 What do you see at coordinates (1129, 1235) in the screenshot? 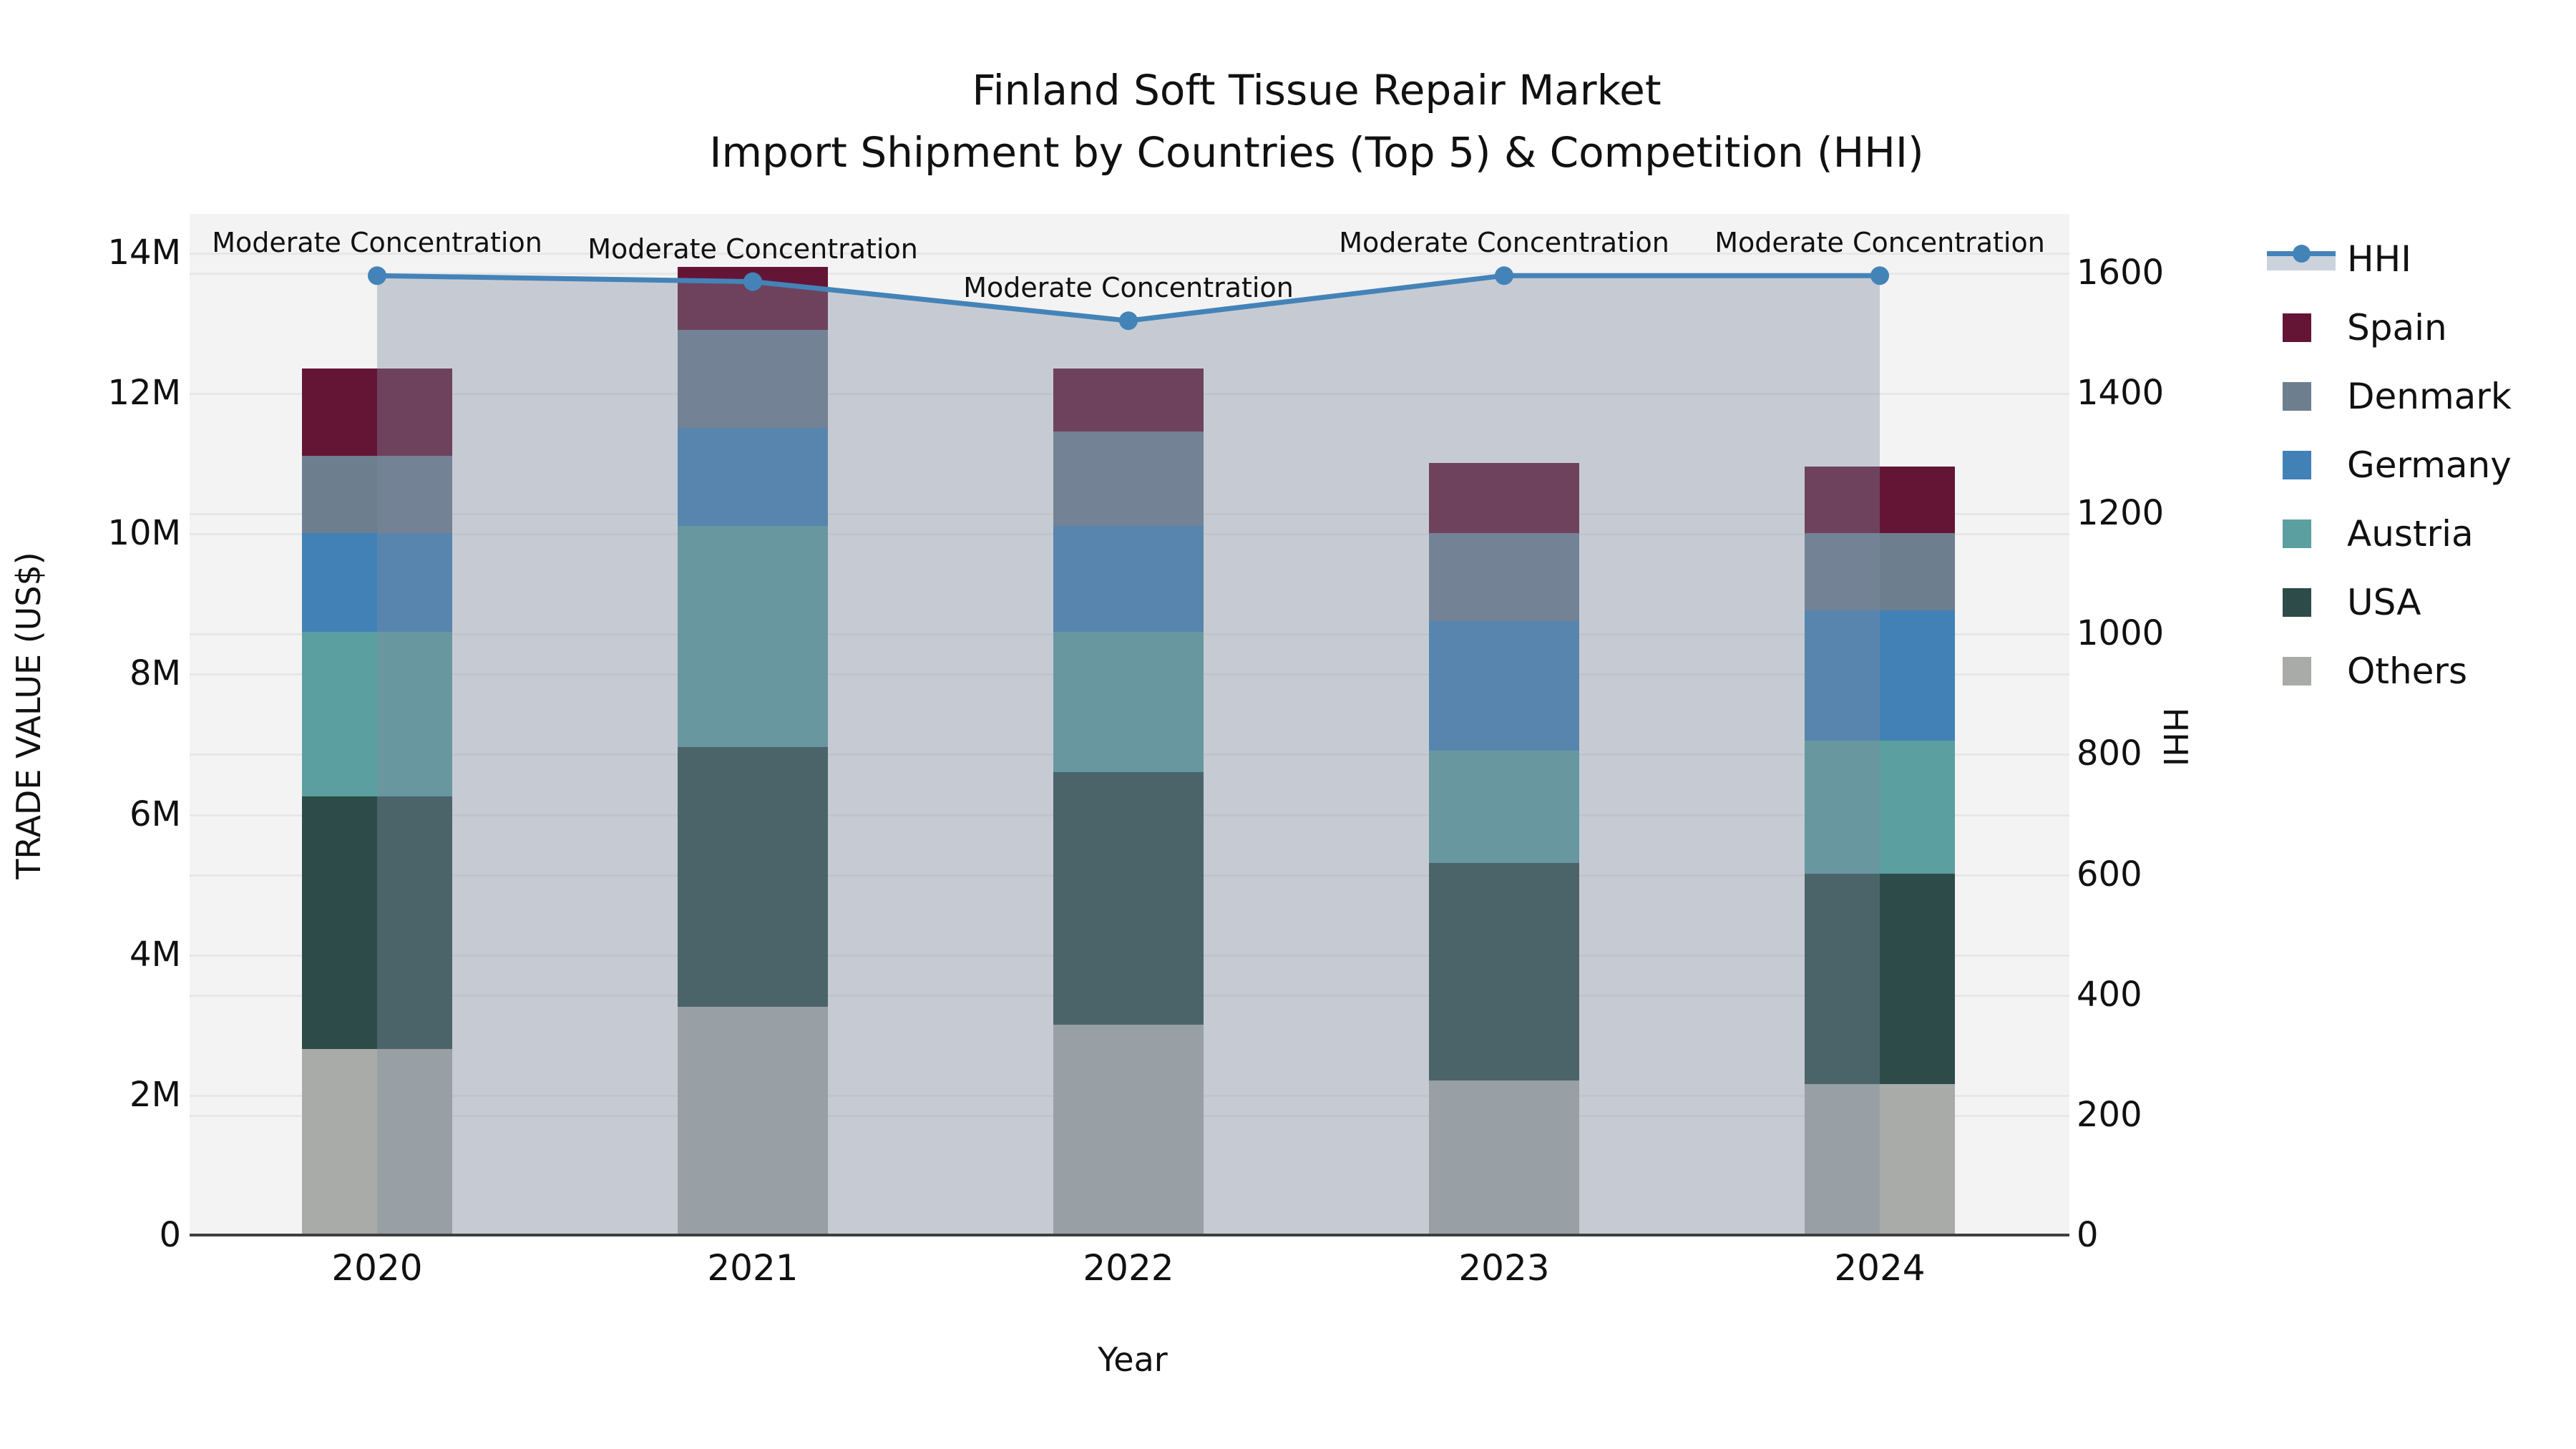
I see `x-axis-spine` at bounding box center [1129, 1235].